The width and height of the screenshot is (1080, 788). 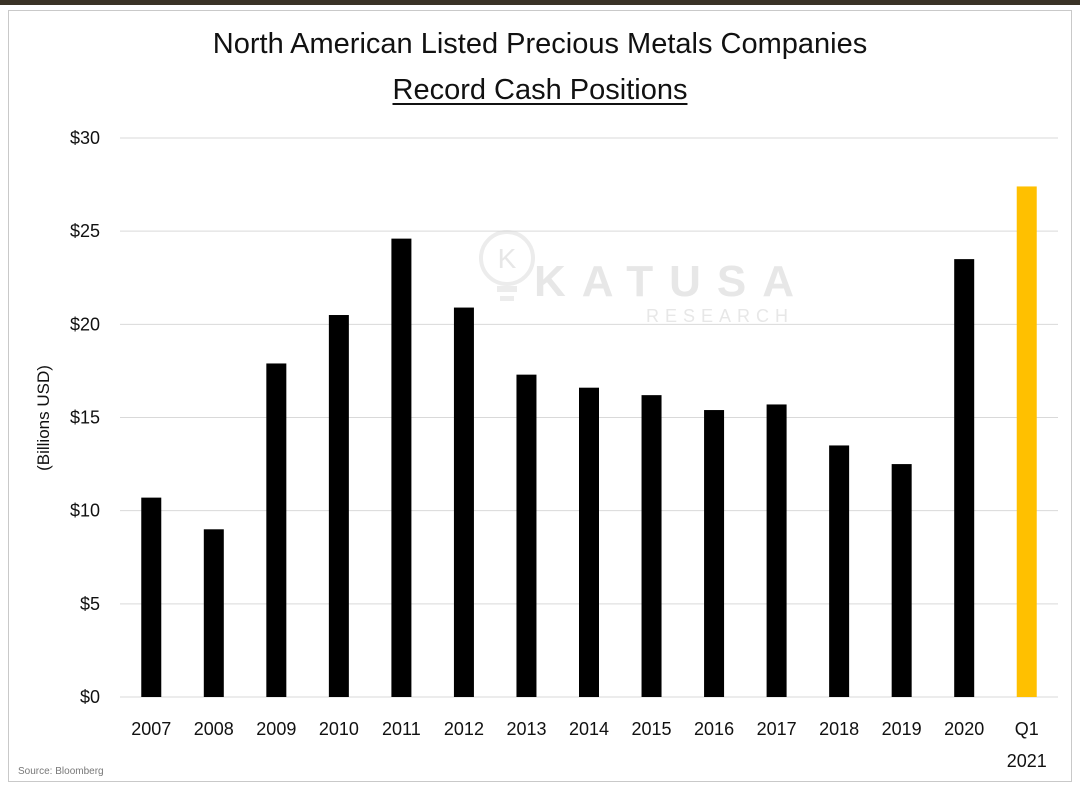 I want to click on x-tick-label: 2021, so click(x=1027, y=761).